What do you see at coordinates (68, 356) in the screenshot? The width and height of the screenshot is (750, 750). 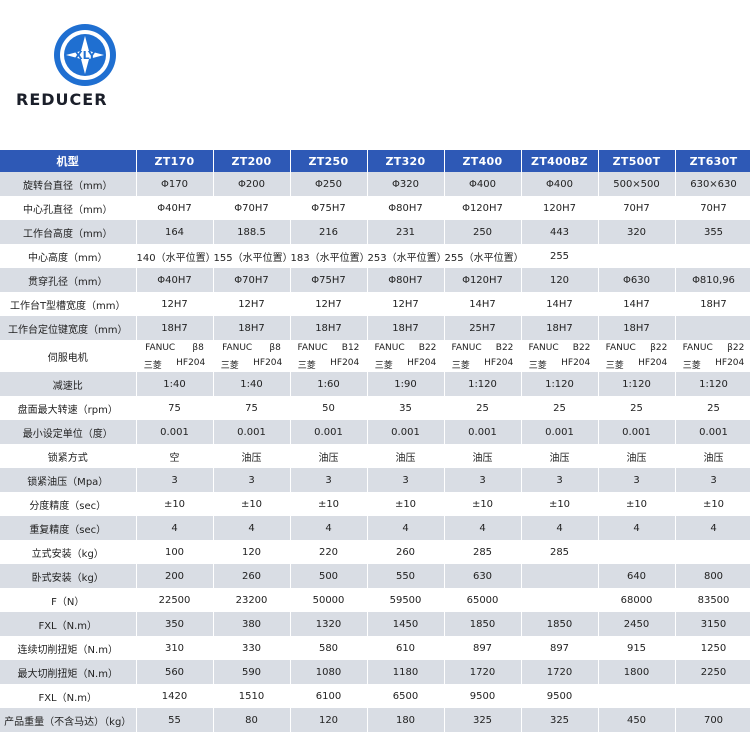 I see `row-label: 伺服电机` at bounding box center [68, 356].